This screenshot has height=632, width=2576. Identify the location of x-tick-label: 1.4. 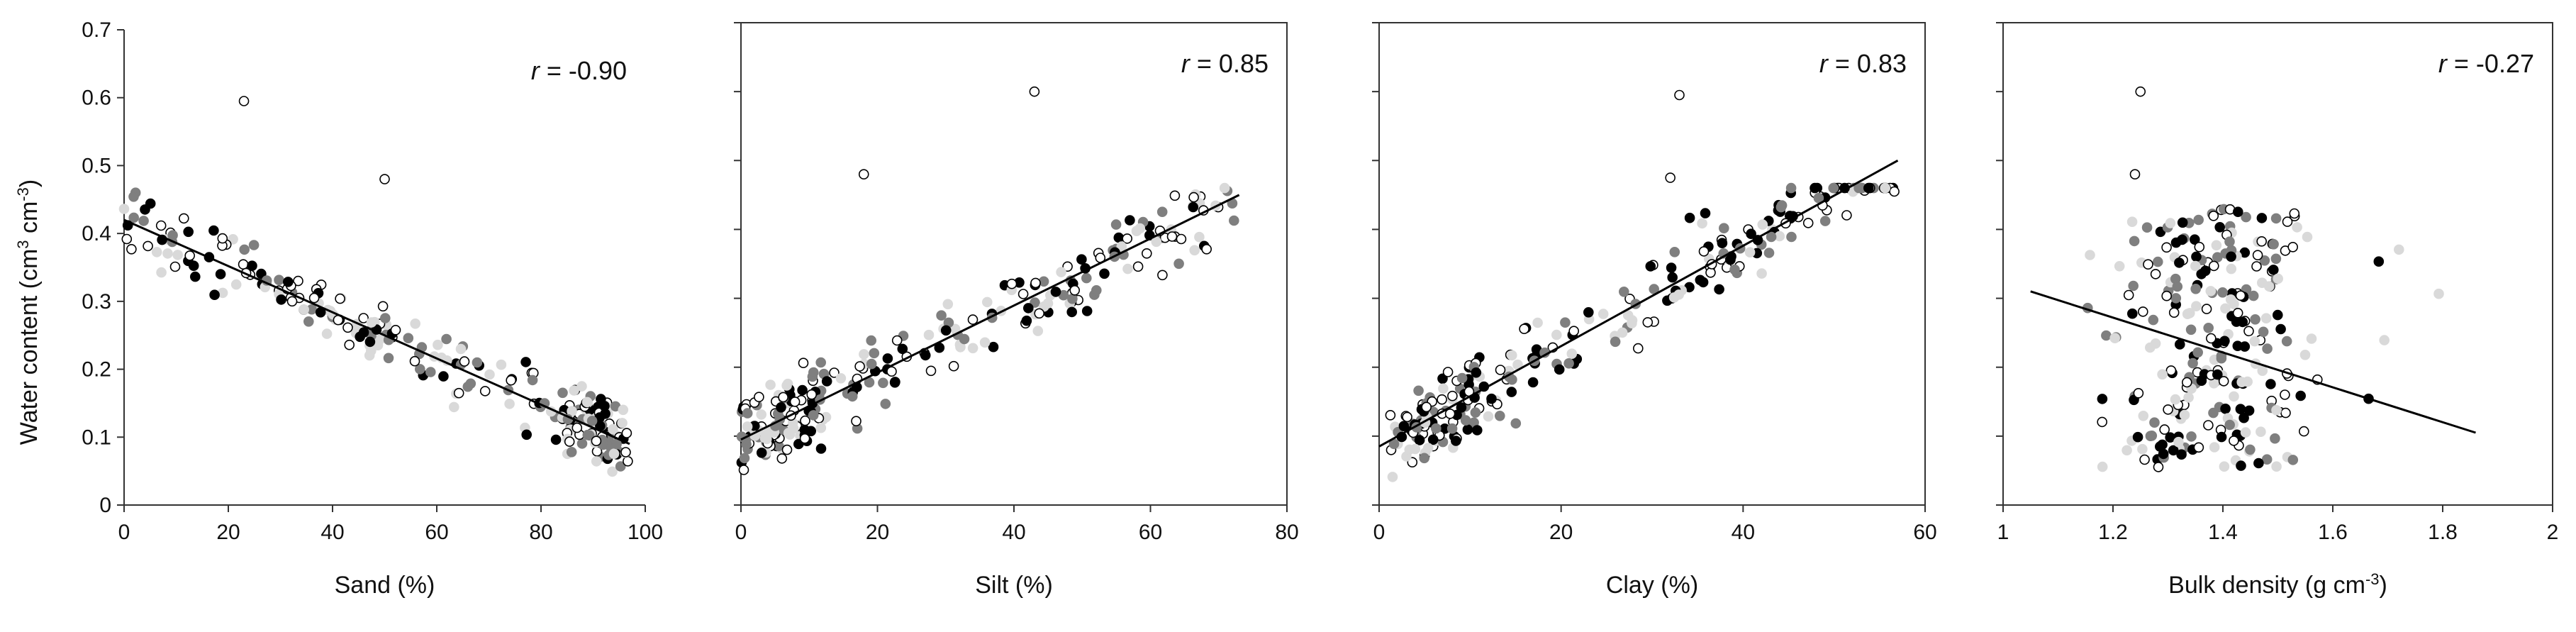
(2223, 532).